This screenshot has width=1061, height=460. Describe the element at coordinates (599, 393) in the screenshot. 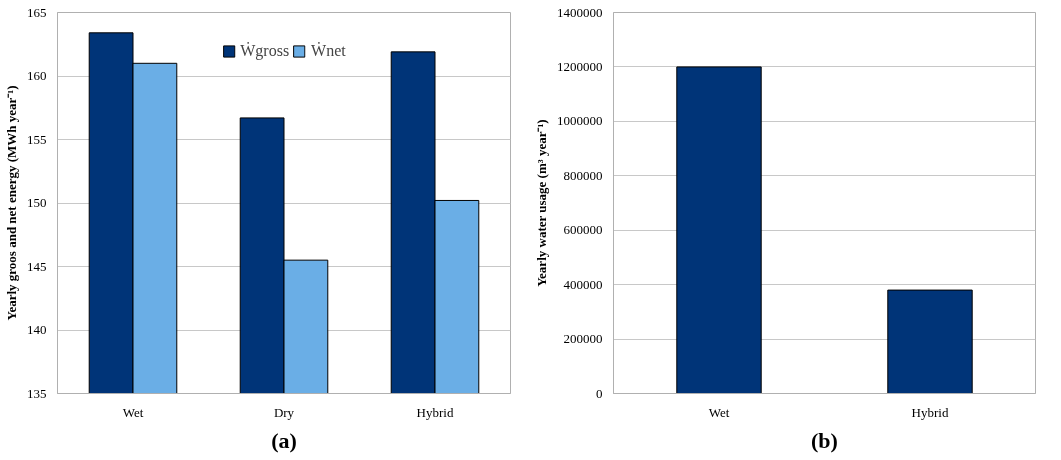

I see `y-tick-label: 0` at that location.